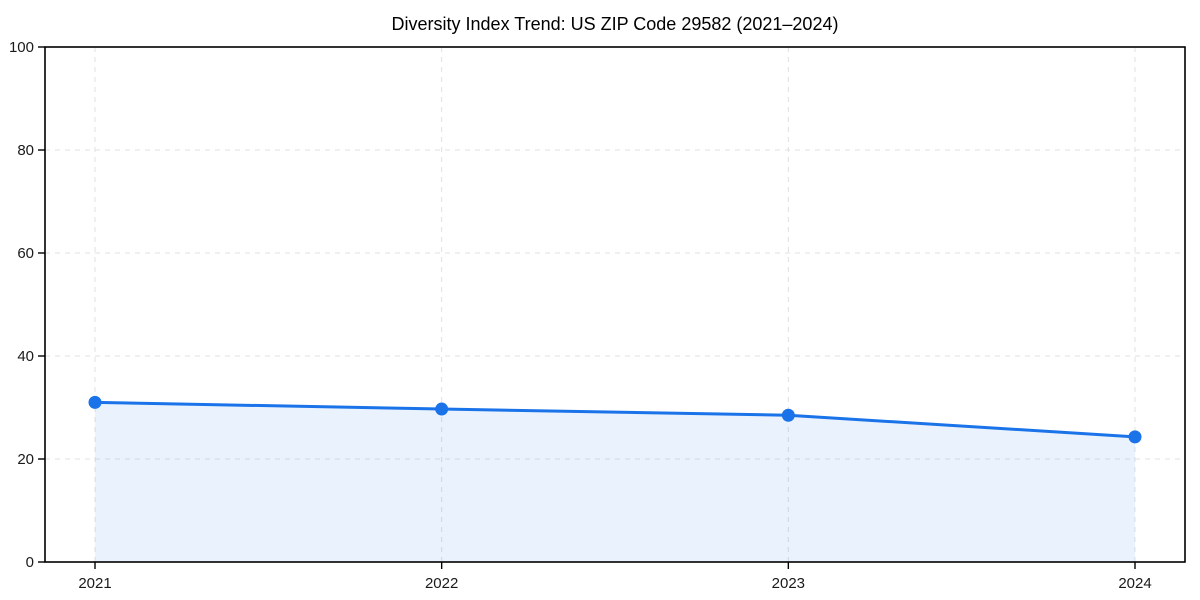  I want to click on x-tick-label: 2024, so click(1134, 583).